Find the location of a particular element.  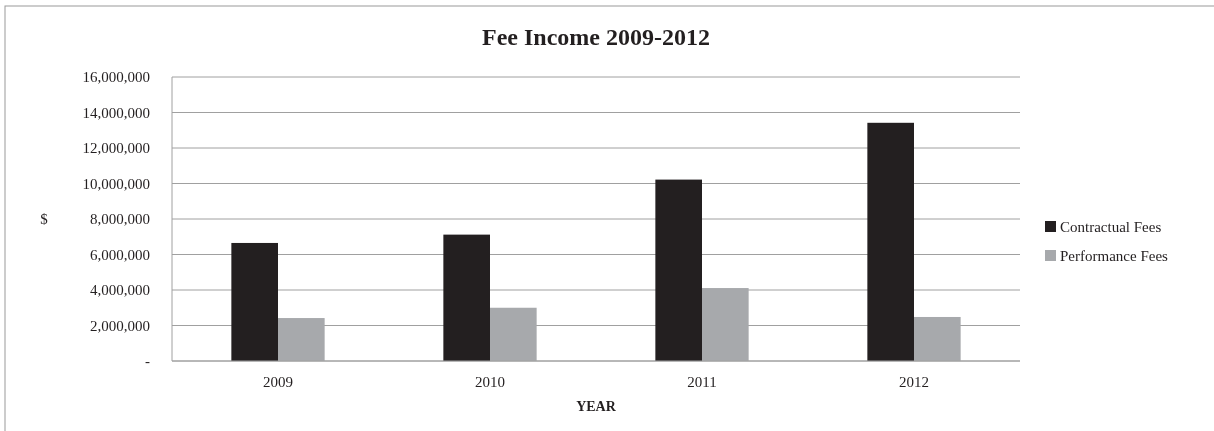

y-tick-label: 16,000,000 is located at coordinates (116, 77).